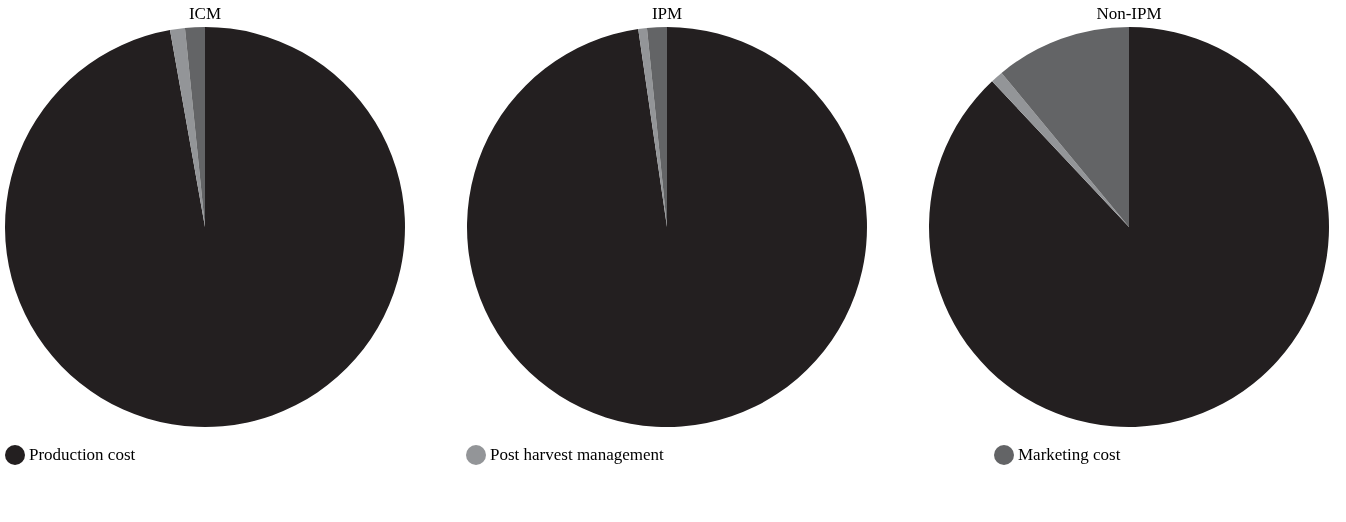  Describe the element at coordinates (82, 454) in the screenshot. I see `legend-label: Production cost` at that location.